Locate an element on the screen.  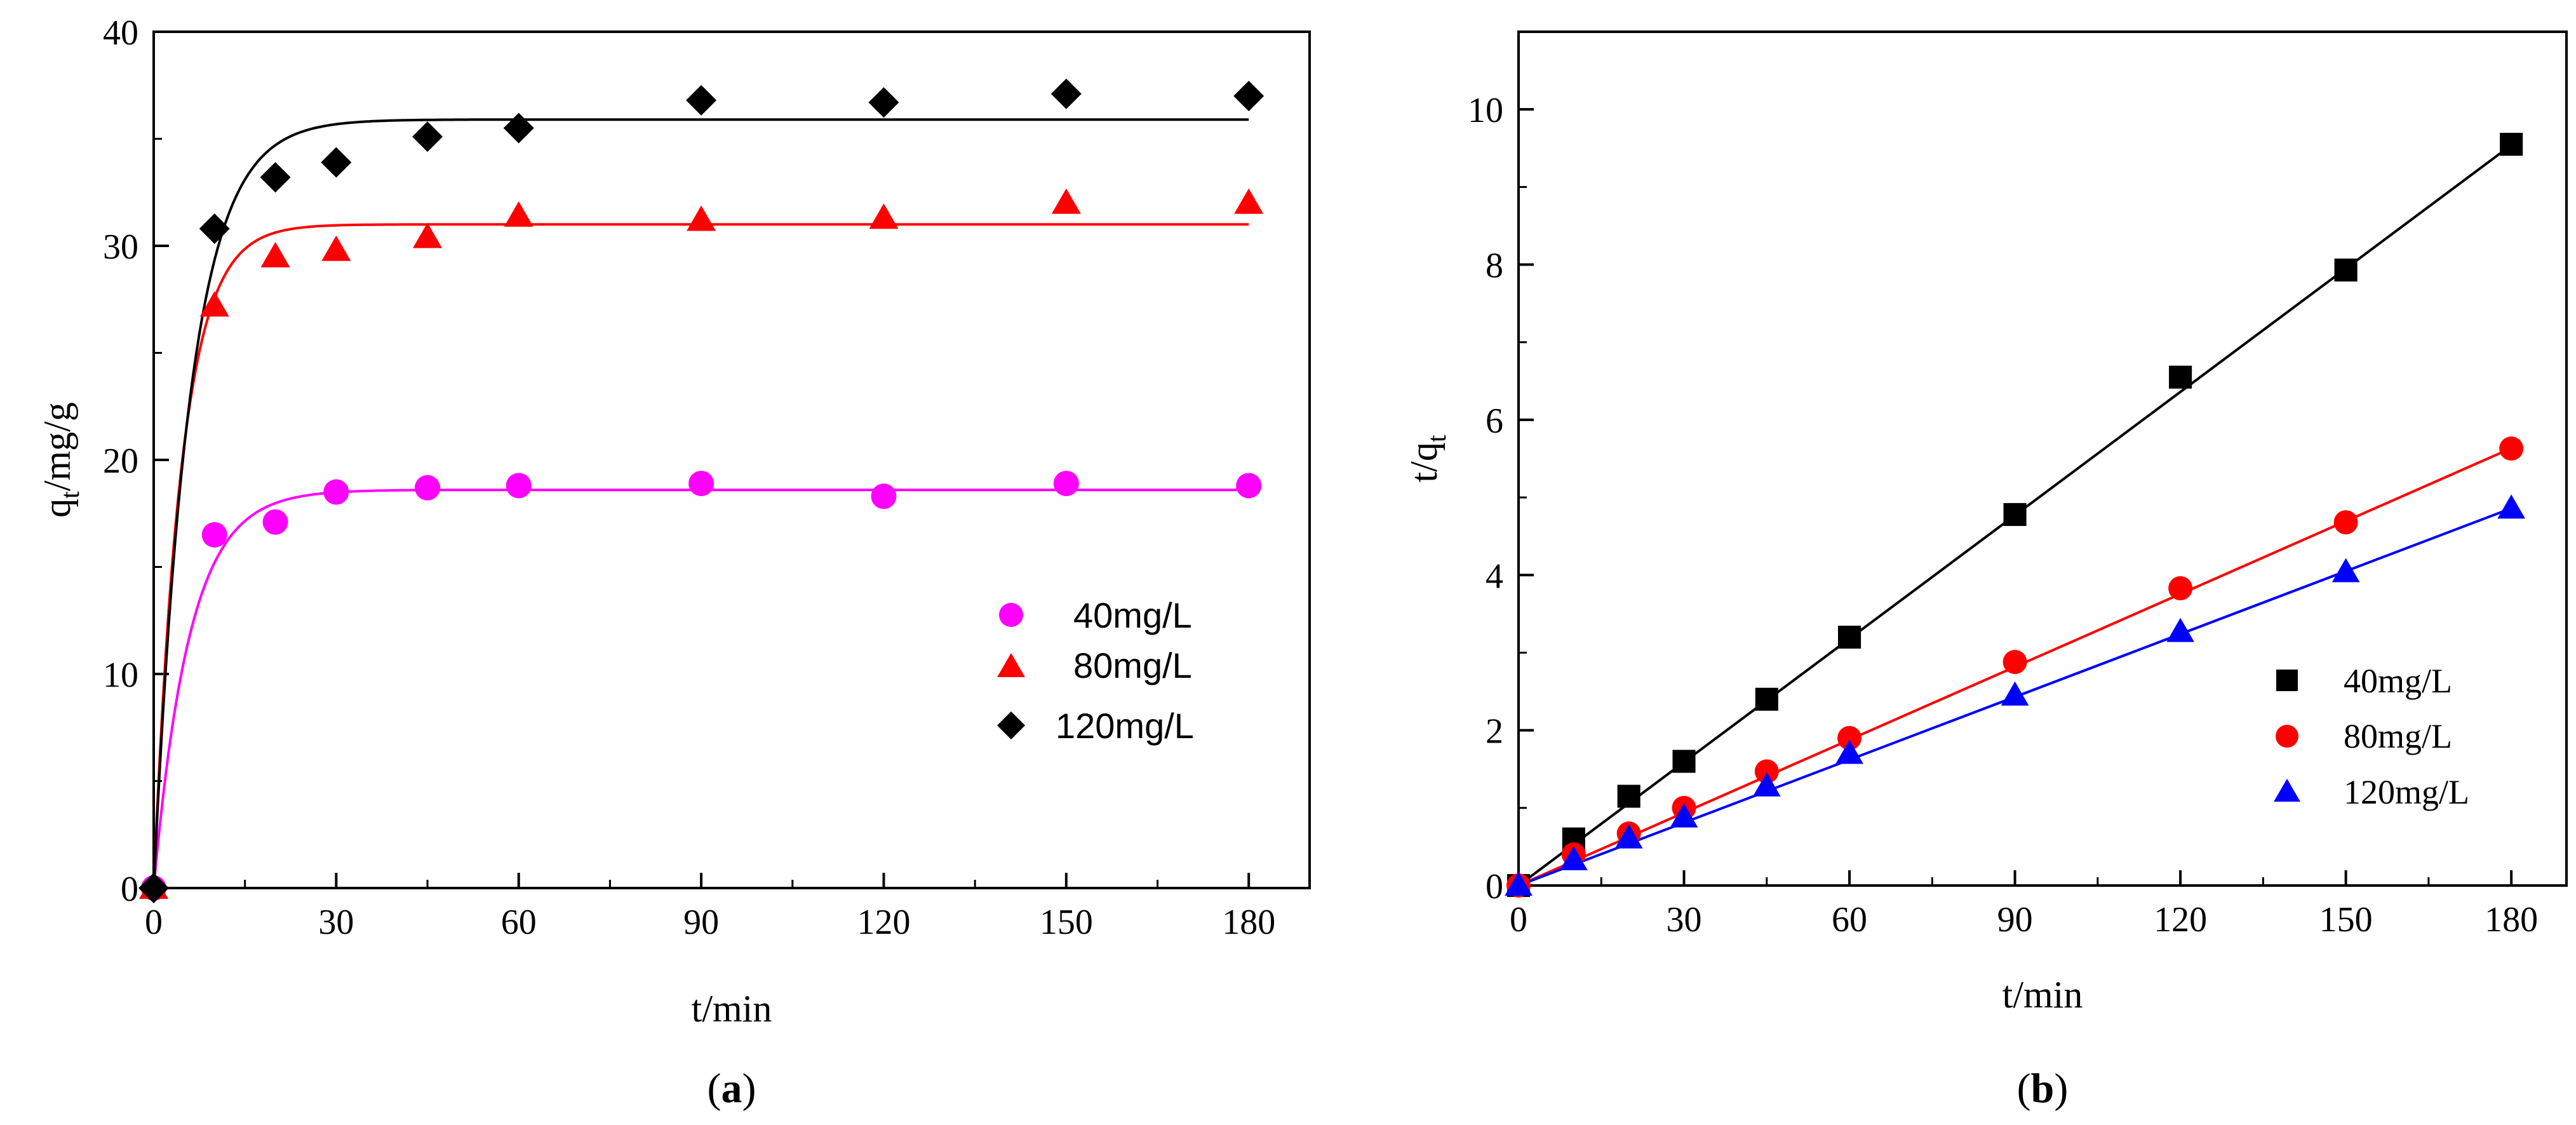
panel-a-y-tick-label: 20 is located at coordinates (120, 461).